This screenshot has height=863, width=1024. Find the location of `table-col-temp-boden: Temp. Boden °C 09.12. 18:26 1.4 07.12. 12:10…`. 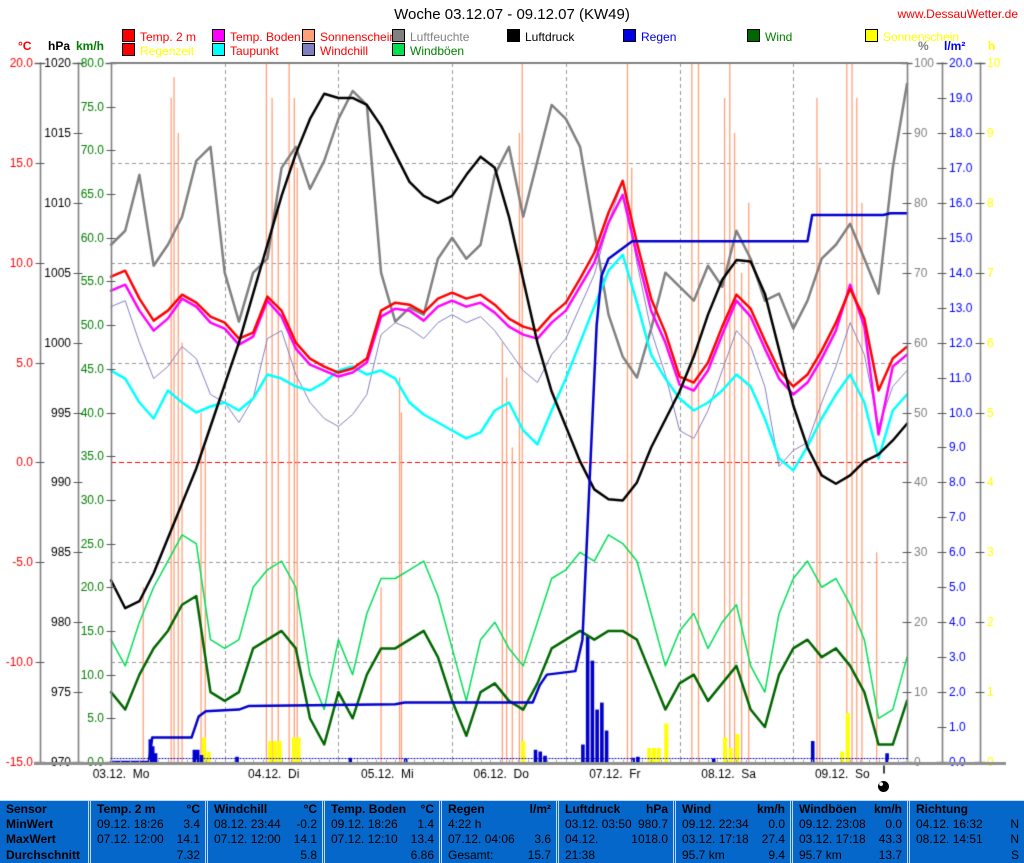

table-col-temp-boden: Temp. Boden °C 09.12. 18:26 1.4 07.12. 12:10… is located at coordinates (380, 832).